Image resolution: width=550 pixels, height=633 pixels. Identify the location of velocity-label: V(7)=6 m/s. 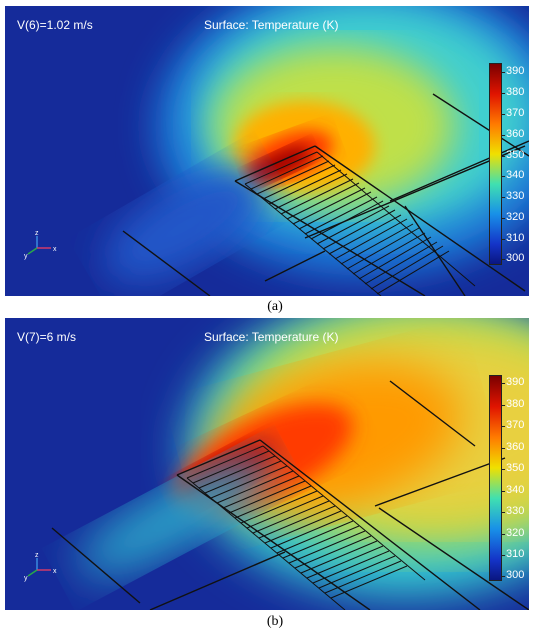
(47, 337).